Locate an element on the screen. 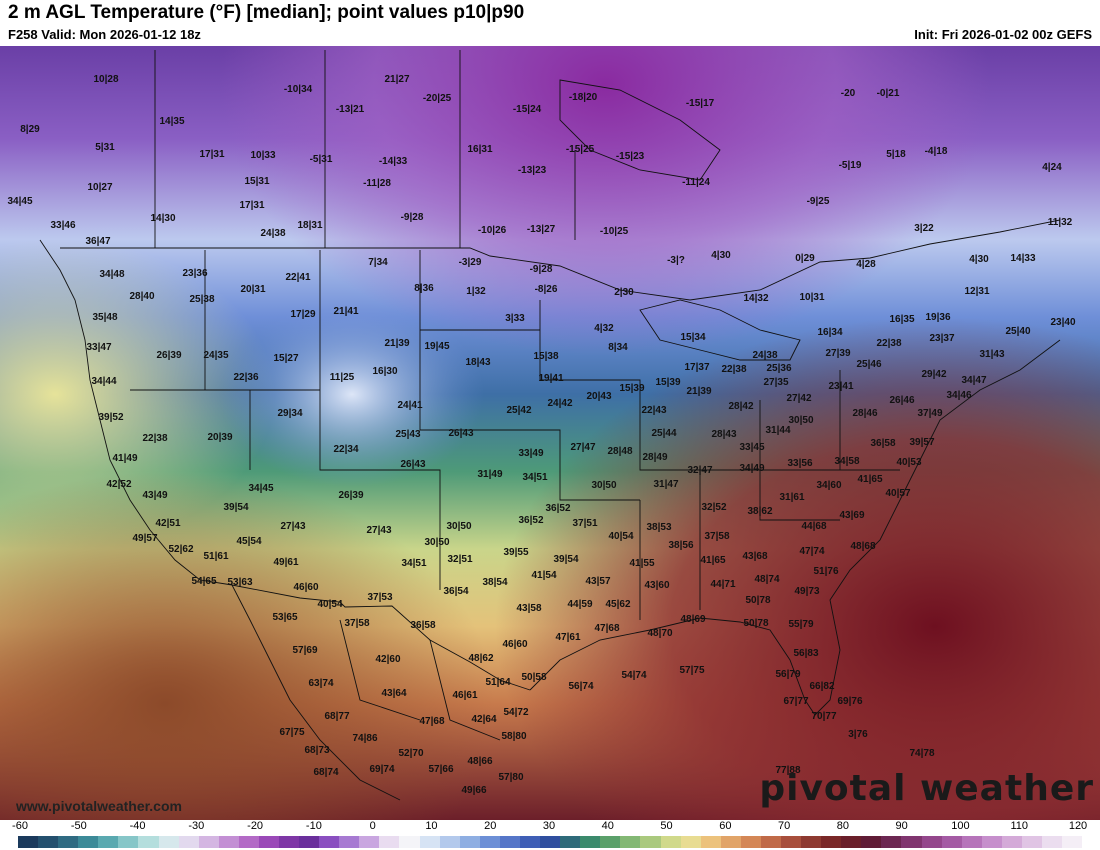  point-value-label: -9|25 is located at coordinates (818, 201).